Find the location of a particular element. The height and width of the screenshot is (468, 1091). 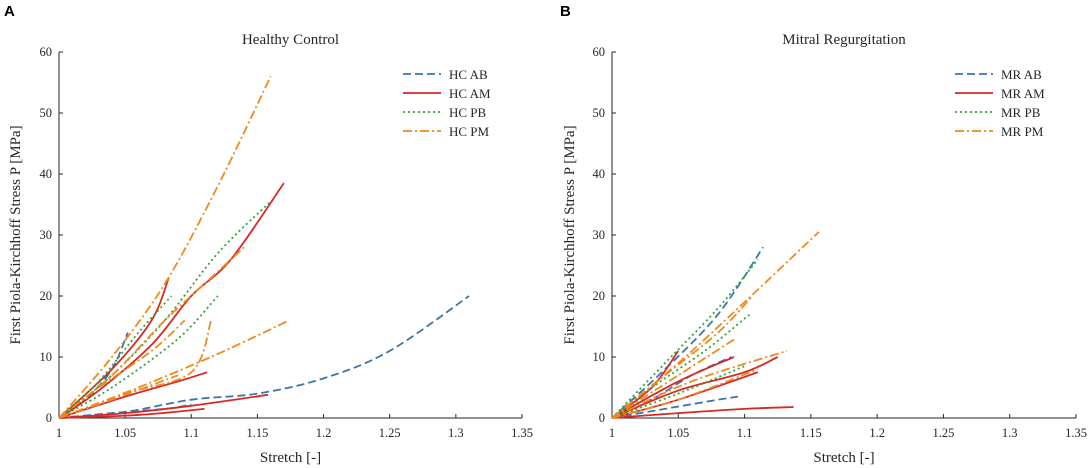

series-hc-am is located at coordinates (171, 300).